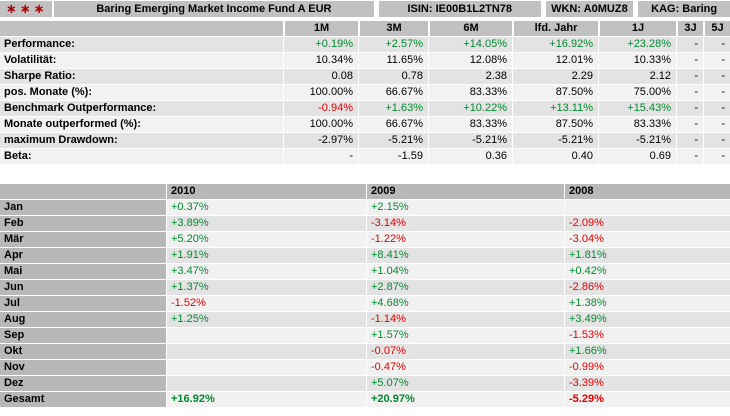 This screenshot has width=730, height=416. I want to click on performance-value-cell: 87.50%, so click(555, 93).